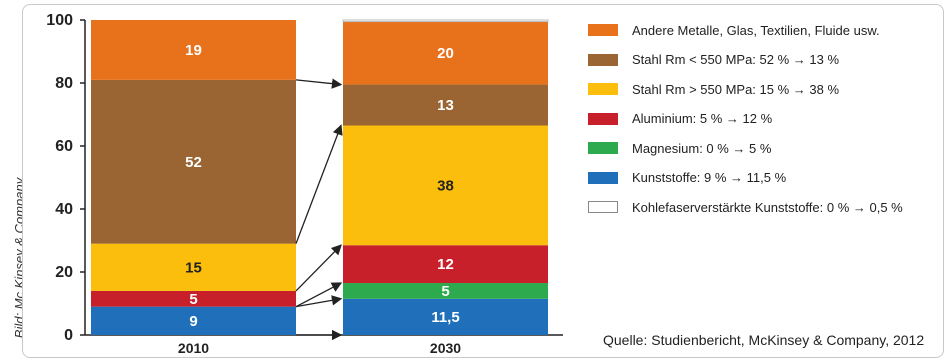  What do you see at coordinates (64, 209) in the screenshot?
I see `y-tick-label: 40` at bounding box center [64, 209].